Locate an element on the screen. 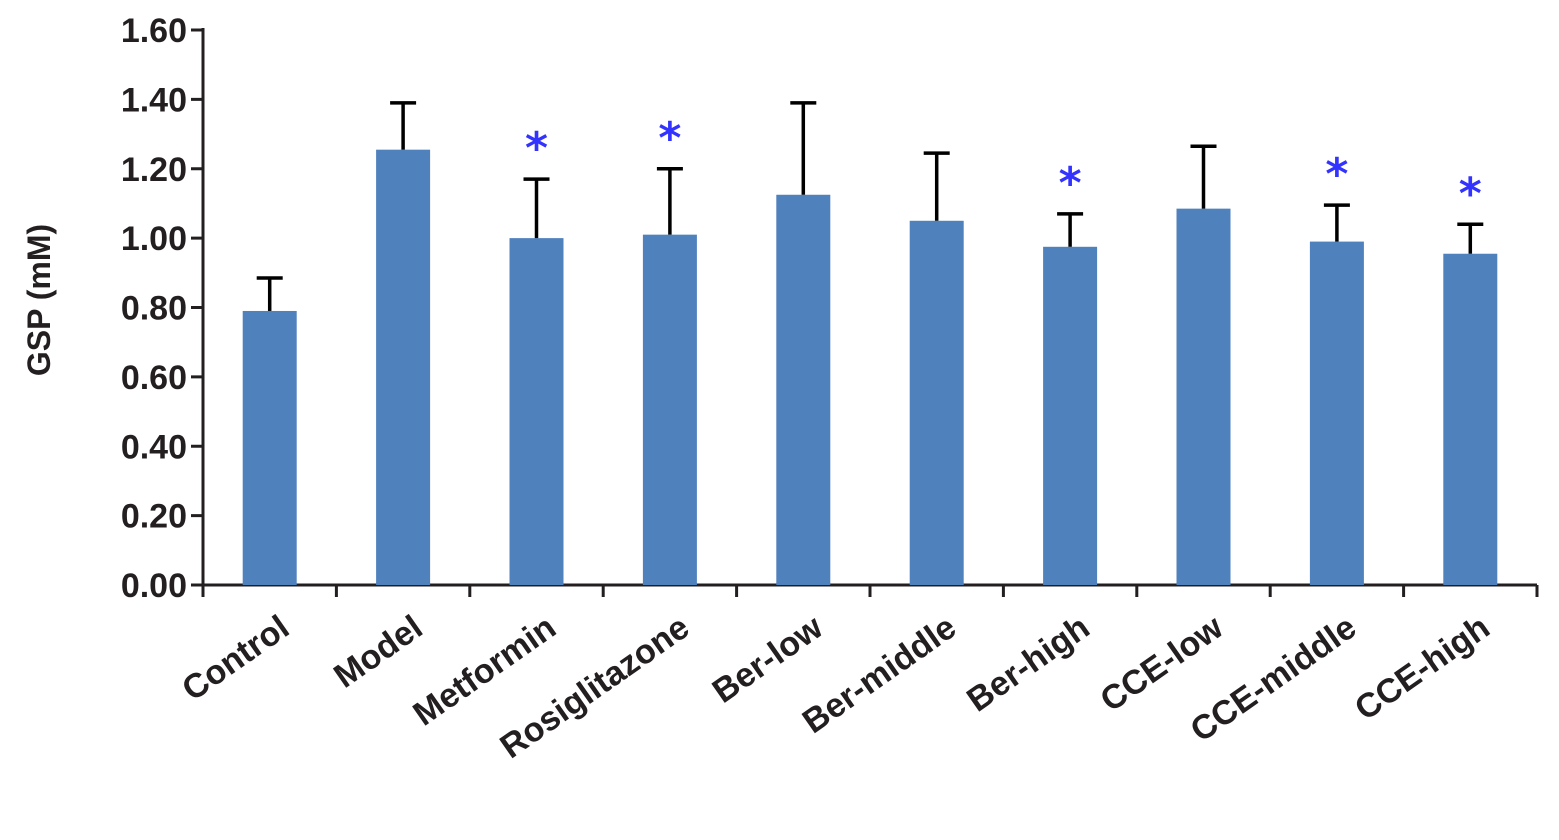 The width and height of the screenshot is (1559, 840). significance-marker-cce-high: * is located at coordinates (1470, 193).